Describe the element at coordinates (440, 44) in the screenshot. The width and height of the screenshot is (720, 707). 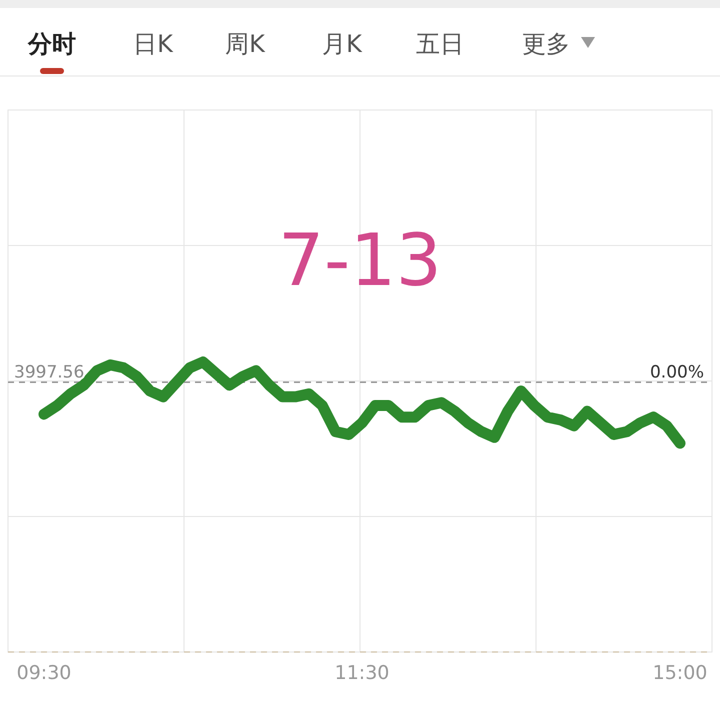
I see `text: 五日` at that location.